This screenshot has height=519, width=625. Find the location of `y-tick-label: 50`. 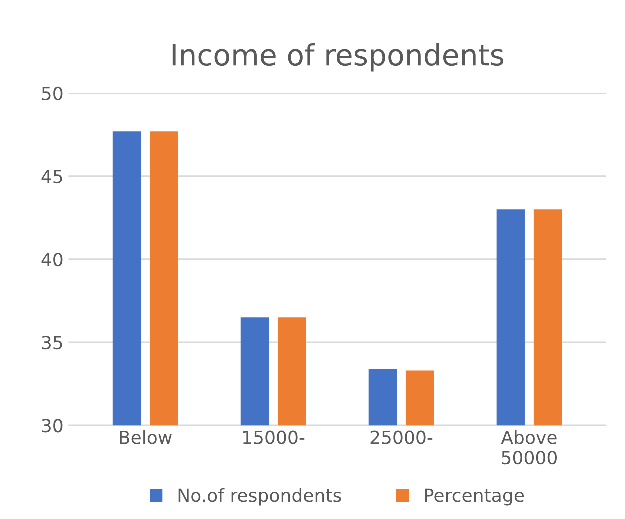

y-tick-label: 50 is located at coordinates (52, 93).